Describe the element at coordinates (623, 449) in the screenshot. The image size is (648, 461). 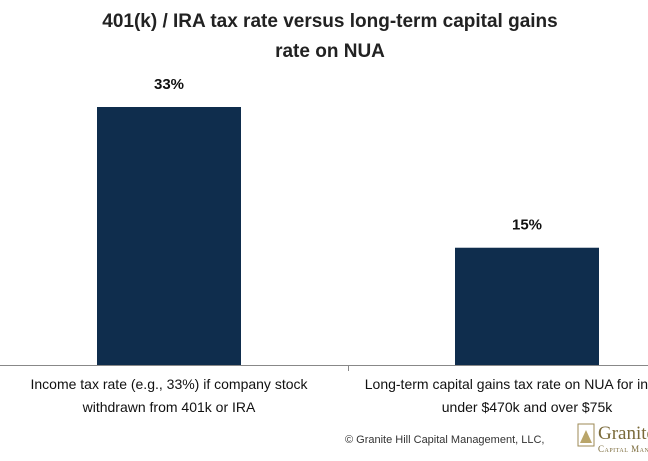
I see `logo-tagline: Capital Management` at that location.